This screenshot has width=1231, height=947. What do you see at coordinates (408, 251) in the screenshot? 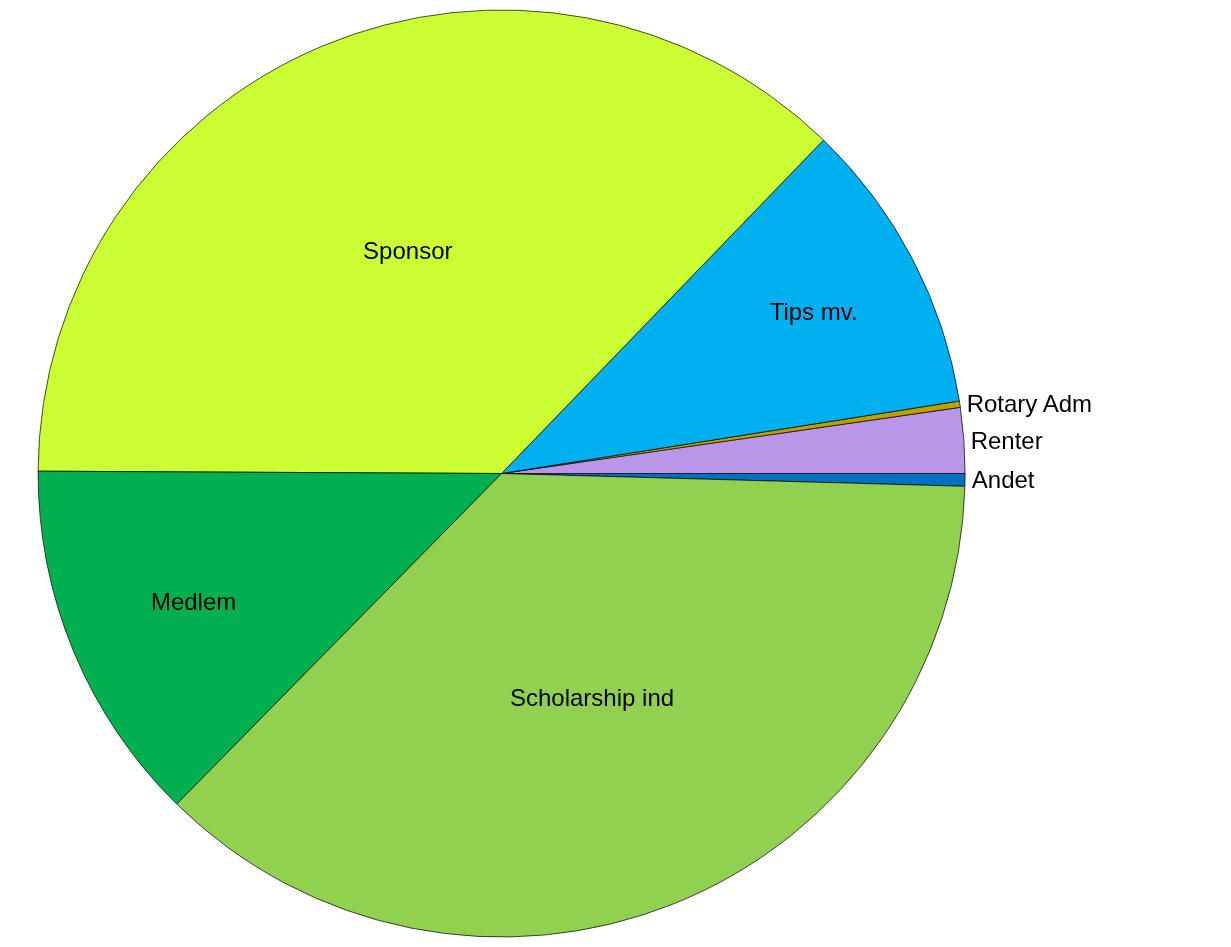
I see `slice-label: Sponsor` at bounding box center [408, 251].